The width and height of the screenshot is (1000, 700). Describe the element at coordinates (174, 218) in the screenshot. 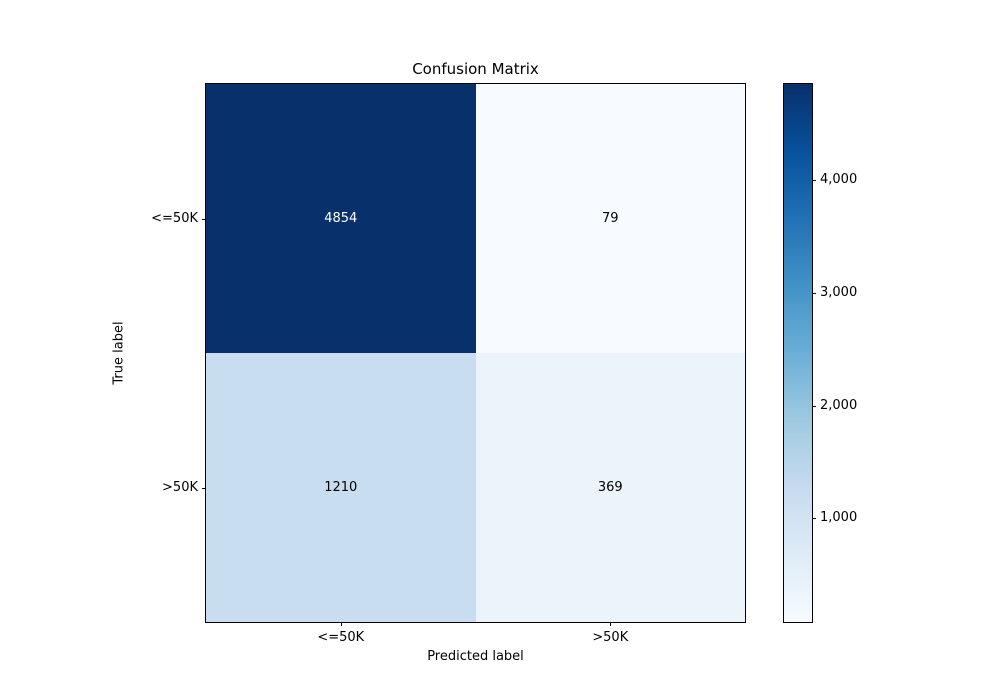

I see `y-tick-label: <=50K` at that location.